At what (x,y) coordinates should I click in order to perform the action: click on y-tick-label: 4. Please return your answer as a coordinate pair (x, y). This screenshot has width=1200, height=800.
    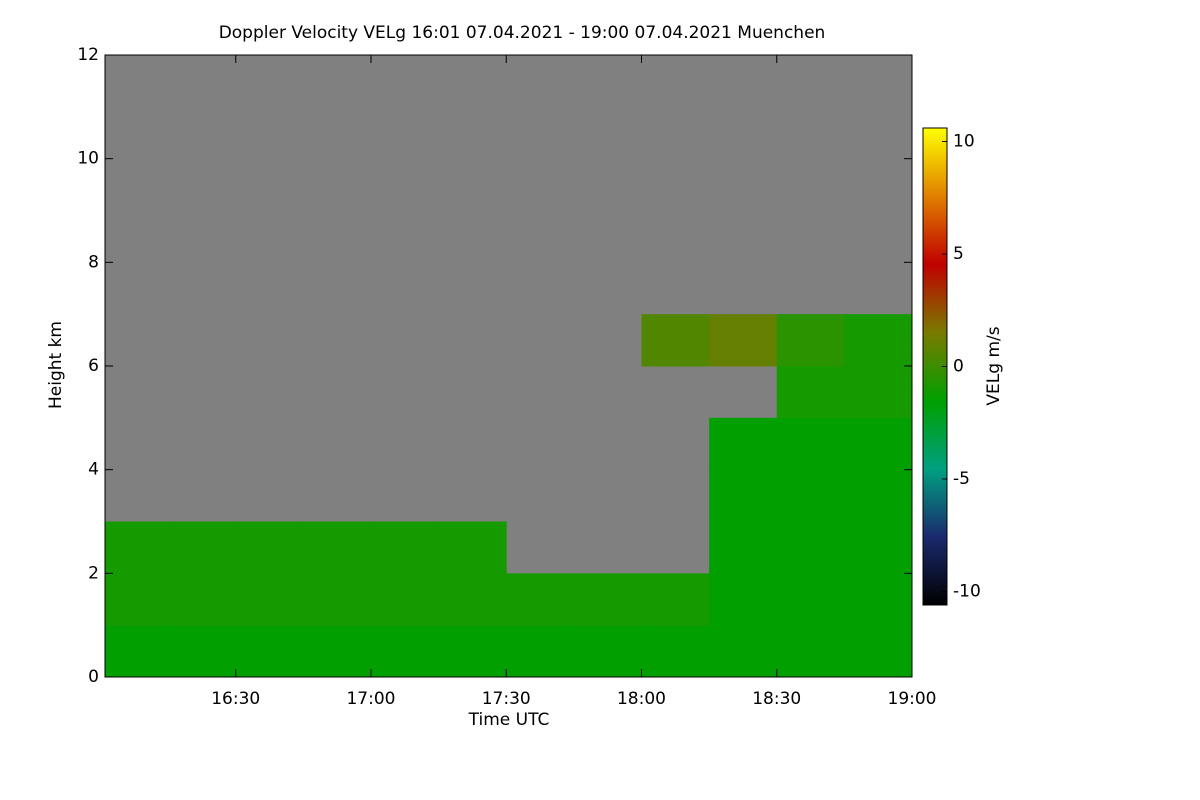
    Looking at the image, I should click on (93, 470).